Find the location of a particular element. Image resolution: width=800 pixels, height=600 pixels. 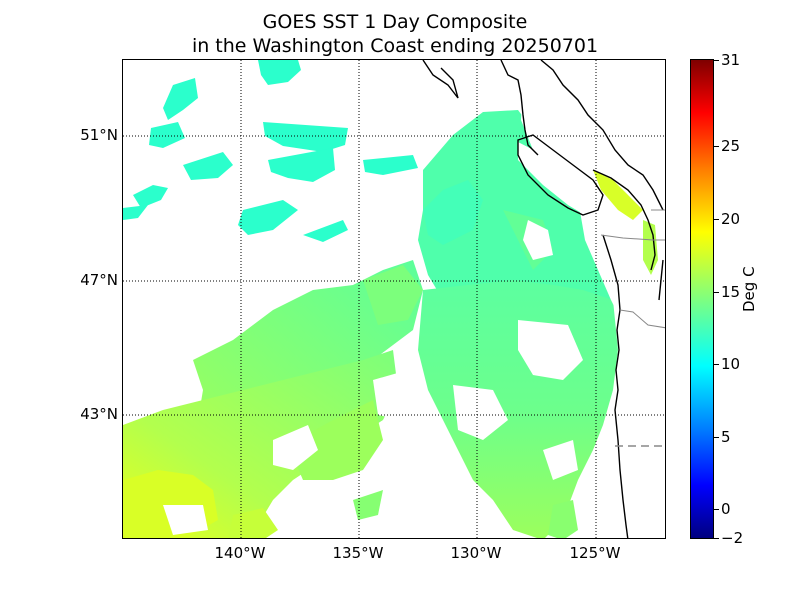

lon-label-135w: 135°W is located at coordinates (358, 553).